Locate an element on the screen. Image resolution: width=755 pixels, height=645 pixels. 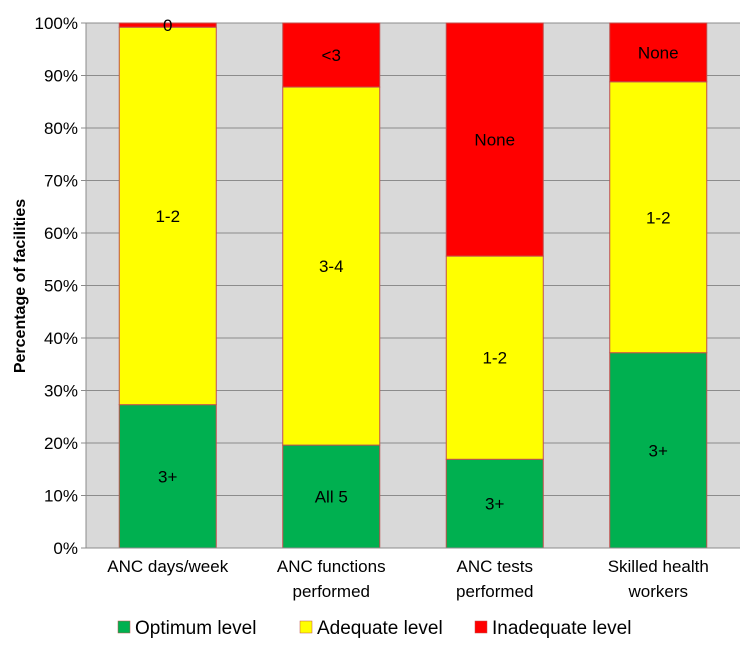
y-tick-label: 90% is located at coordinates (61, 76).